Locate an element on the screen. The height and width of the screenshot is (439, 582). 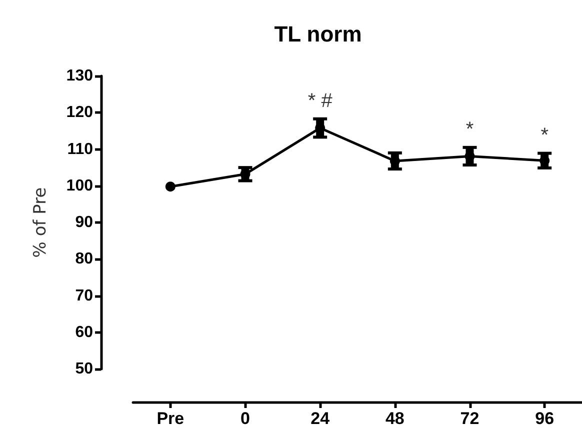
y-tick-label: 100 is located at coordinates (80, 185).